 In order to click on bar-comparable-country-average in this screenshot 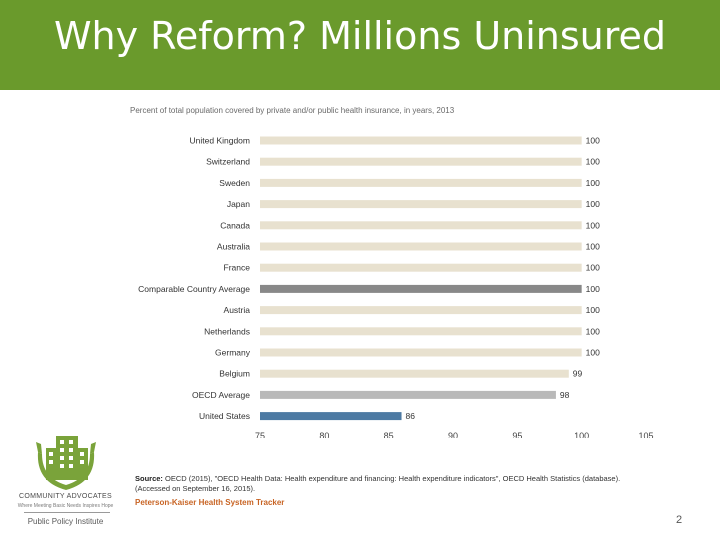, I will do `click(421, 288)`.